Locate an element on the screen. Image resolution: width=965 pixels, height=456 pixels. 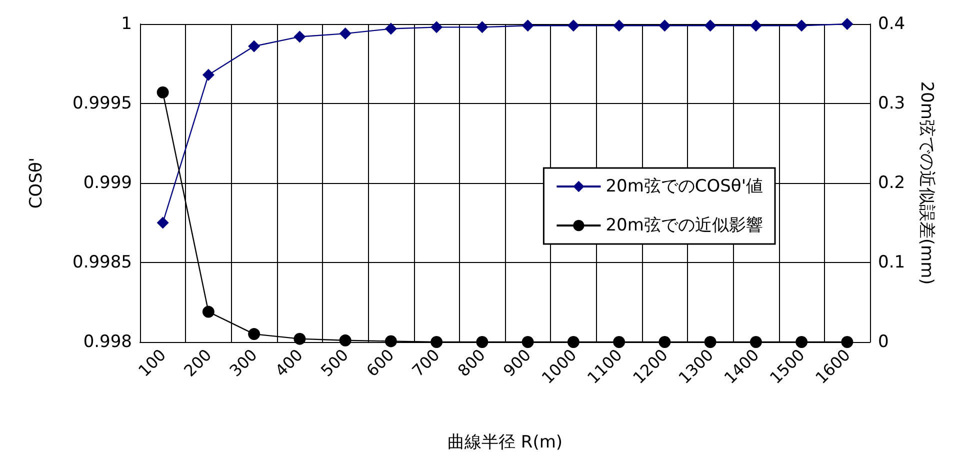
x-tick-label: 400 is located at coordinates (288, 362).